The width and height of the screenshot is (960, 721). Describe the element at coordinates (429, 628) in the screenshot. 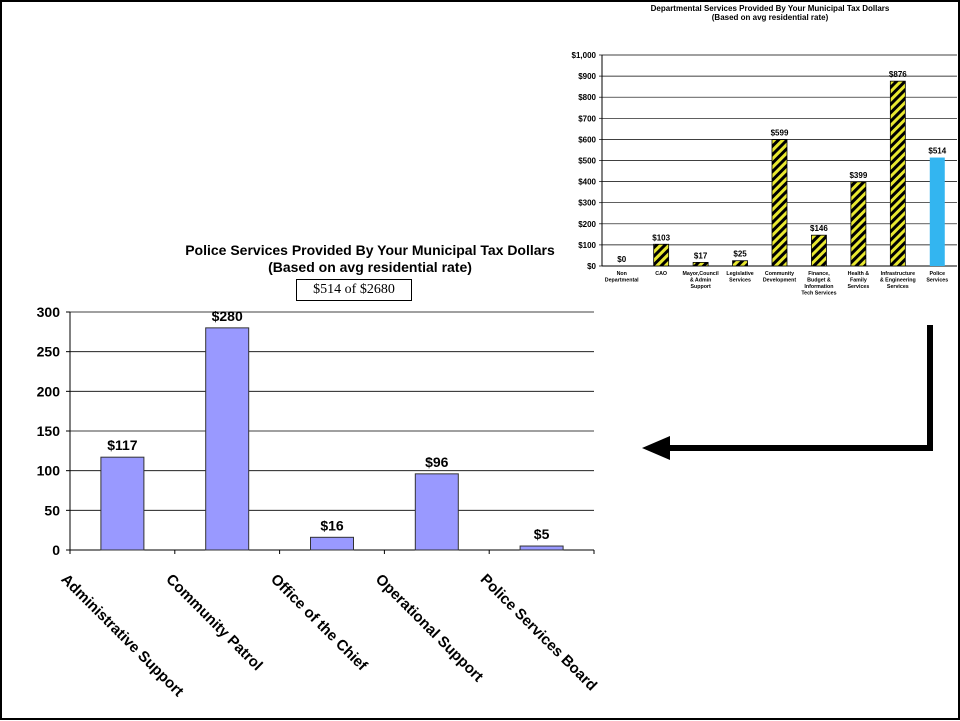

I see `police-category-label: Operational Support` at that location.